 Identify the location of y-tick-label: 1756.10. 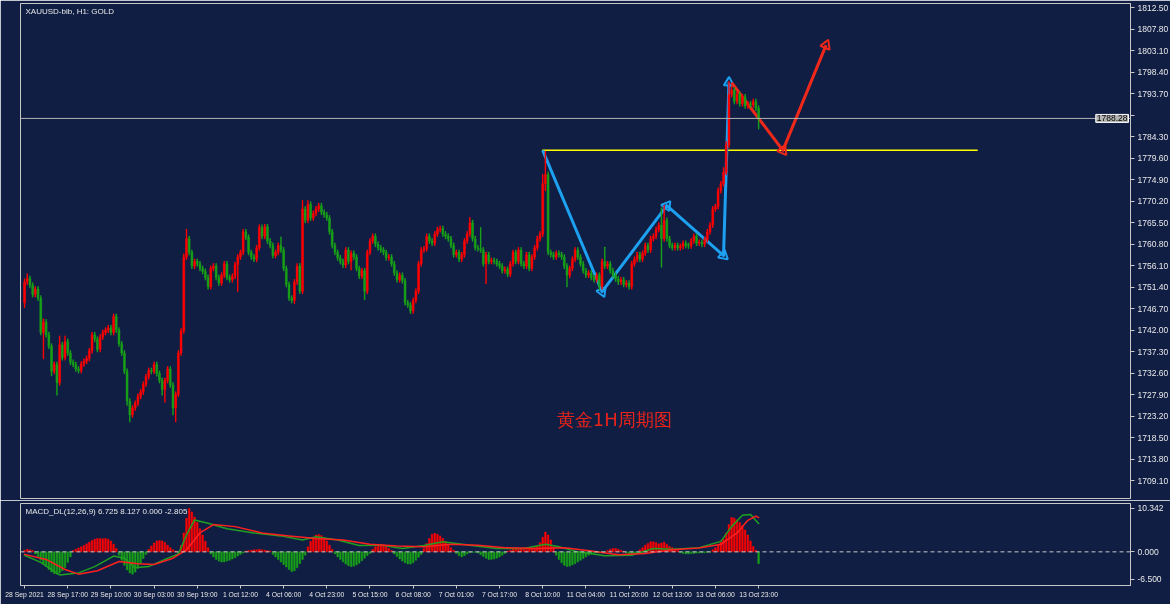
(1153, 265).